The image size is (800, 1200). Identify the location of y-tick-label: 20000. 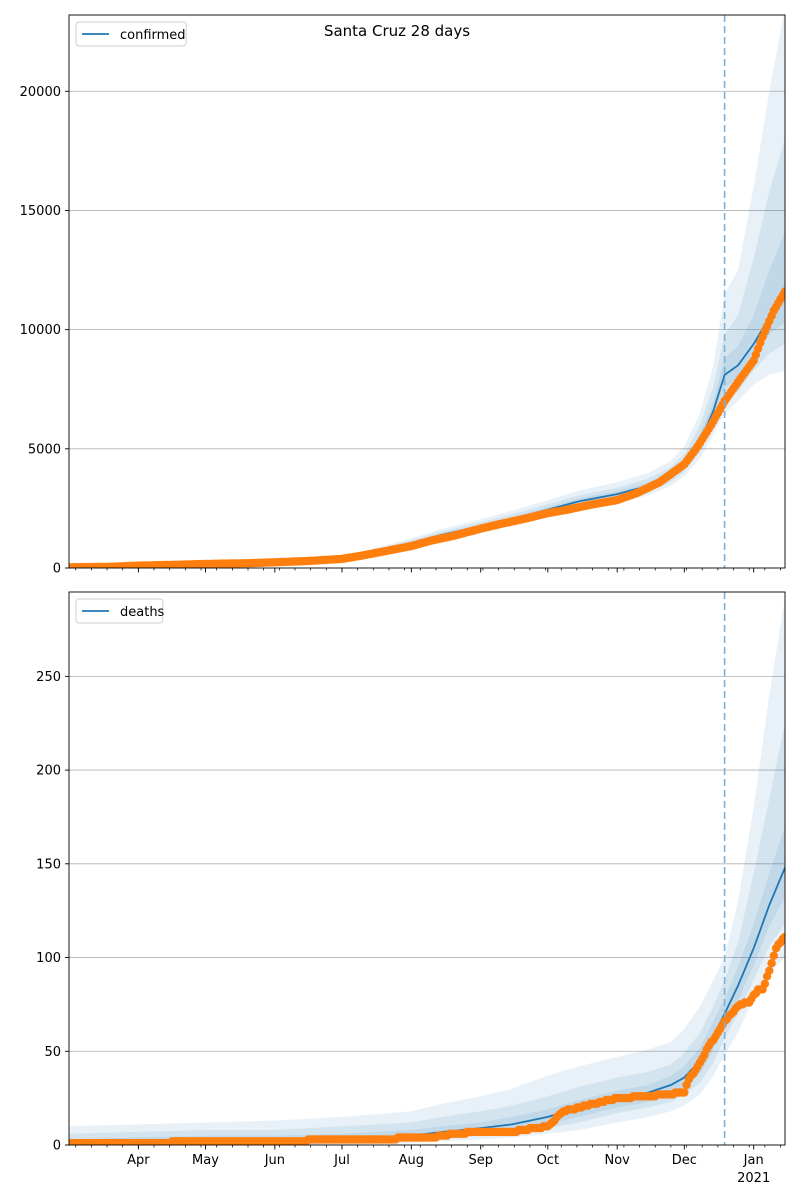
(40, 92).